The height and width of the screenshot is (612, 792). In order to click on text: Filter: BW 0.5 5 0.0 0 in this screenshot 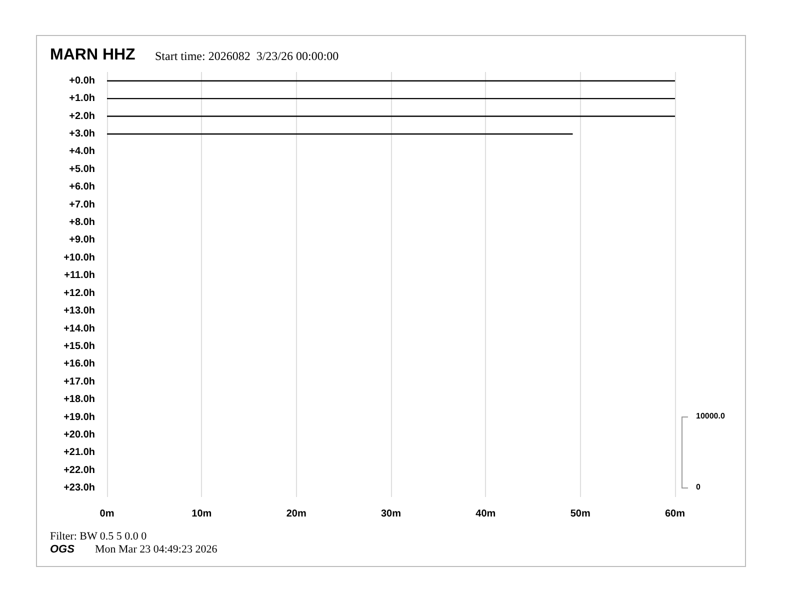, I will do `click(99, 536)`.